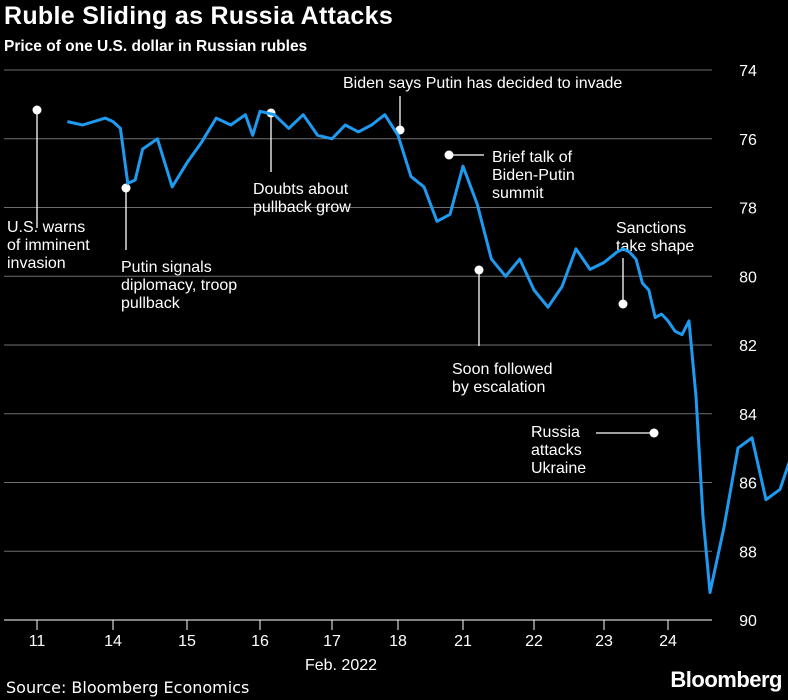 The image size is (788, 700). What do you see at coordinates (748, 140) in the screenshot?
I see `y-tick-label: 76` at bounding box center [748, 140].